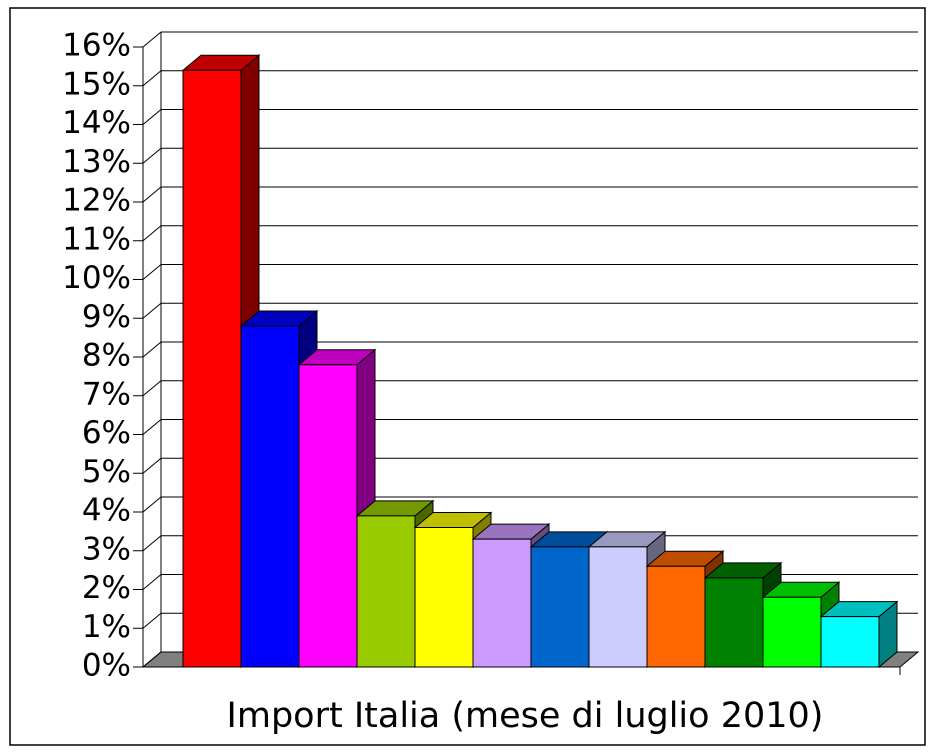  What do you see at coordinates (106, 317) in the screenshot?
I see `y-tick-label: 9%` at bounding box center [106, 317].